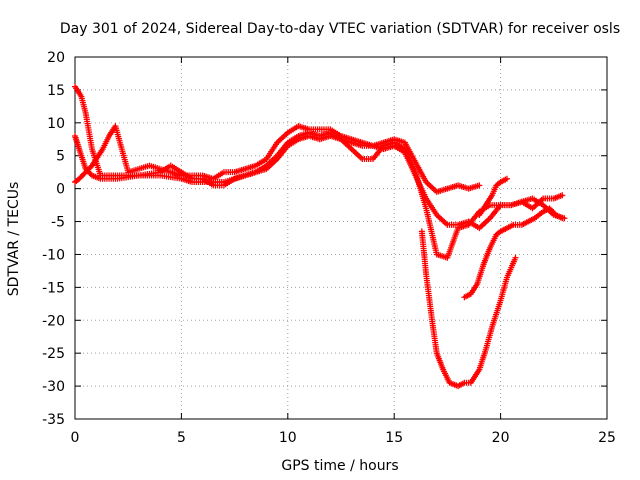  I want to click on y-tick-label: -10, so click(53, 255).